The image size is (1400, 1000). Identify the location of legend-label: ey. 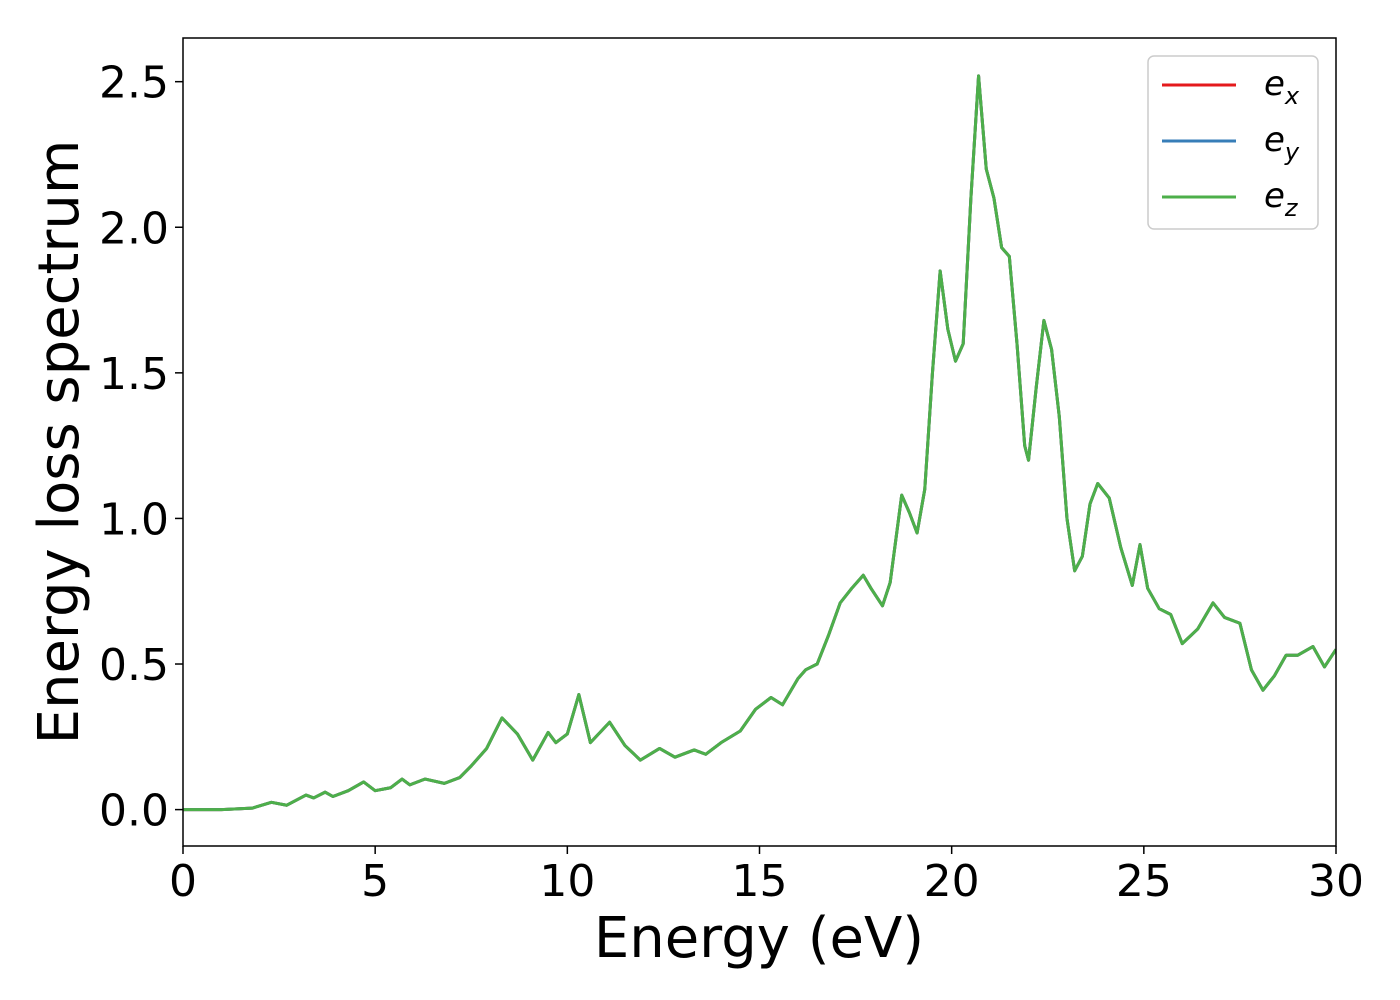
(1282, 143).